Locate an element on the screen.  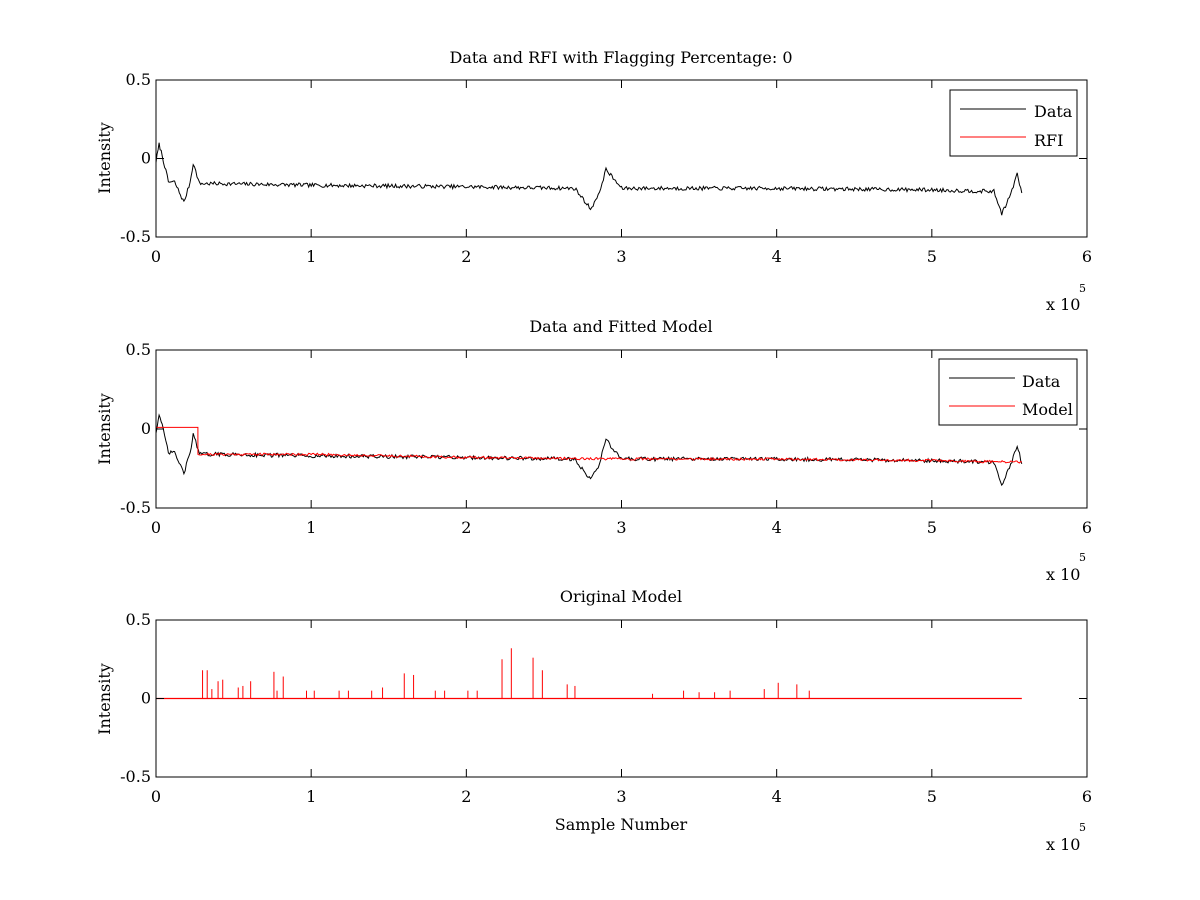
legend-label-rfi: RFI is located at coordinates (1048, 140).